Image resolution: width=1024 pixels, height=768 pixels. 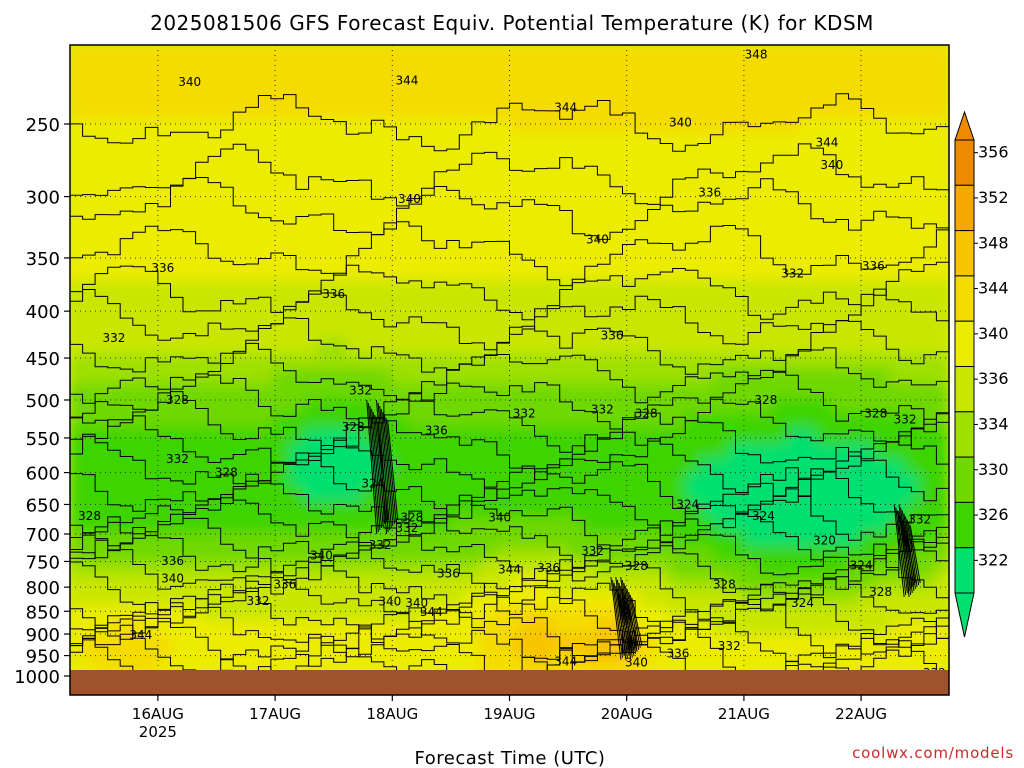 What do you see at coordinates (372, 484) in the screenshot?
I see `contour-label: 324` at bounding box center [372, 484].